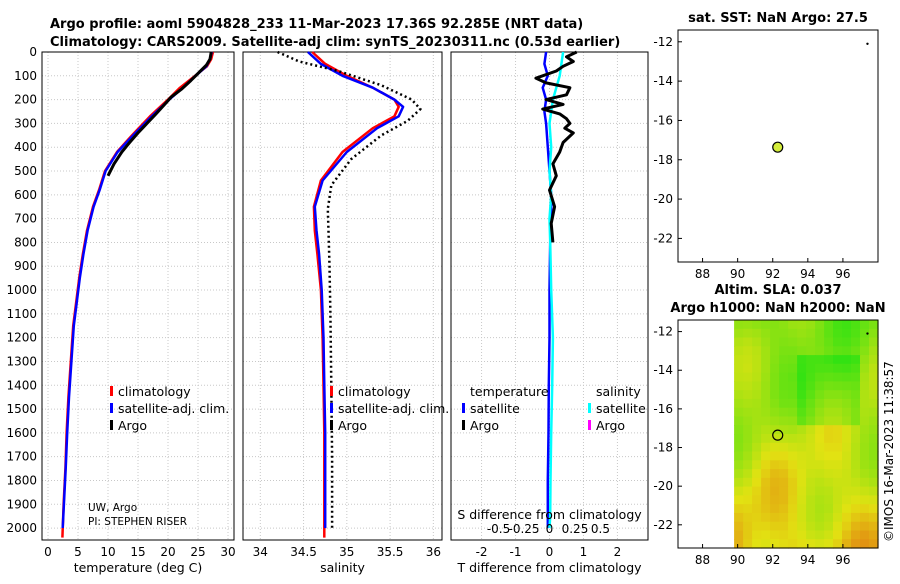 Image resolution: width=900 pixels, height=584 pixels. I want to click on y-tick-label: -22, so click(663, 525).